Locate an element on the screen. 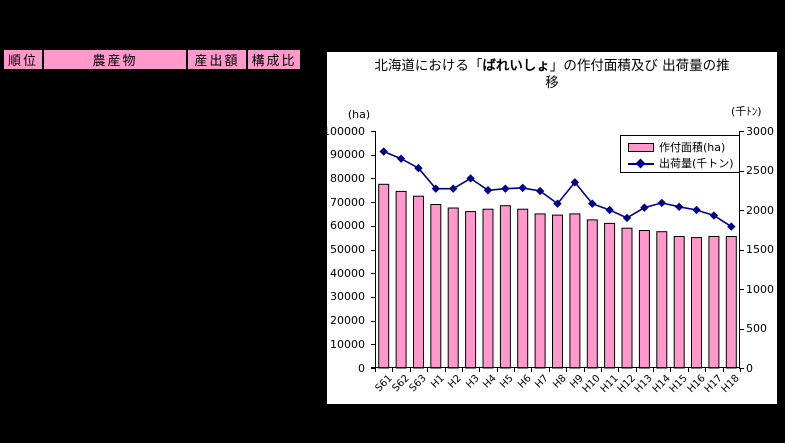  bar-H18 is located at coordinates (731, 302).